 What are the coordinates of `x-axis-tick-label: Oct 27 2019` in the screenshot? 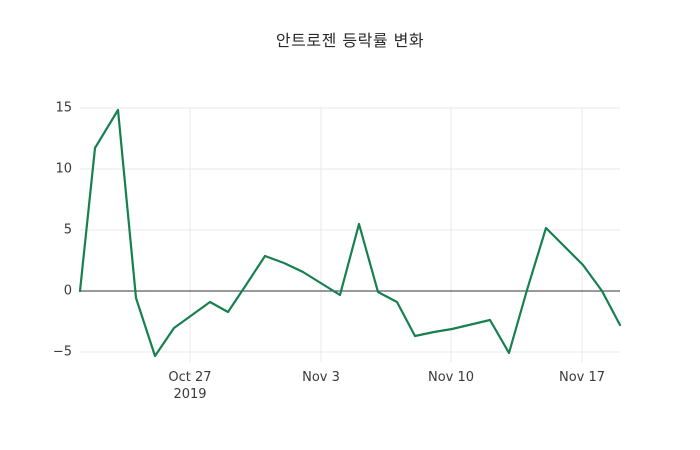 It's located at (190, 386).